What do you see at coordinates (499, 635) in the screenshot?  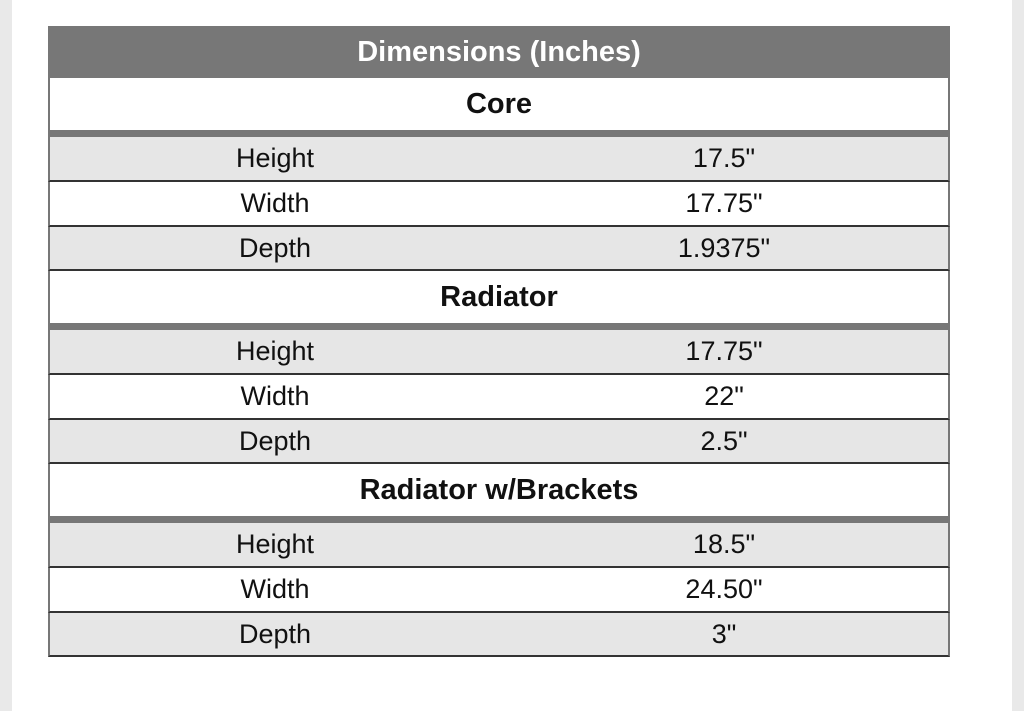 I see `table-row: Depth 3"` at bounding box center [499, 635].